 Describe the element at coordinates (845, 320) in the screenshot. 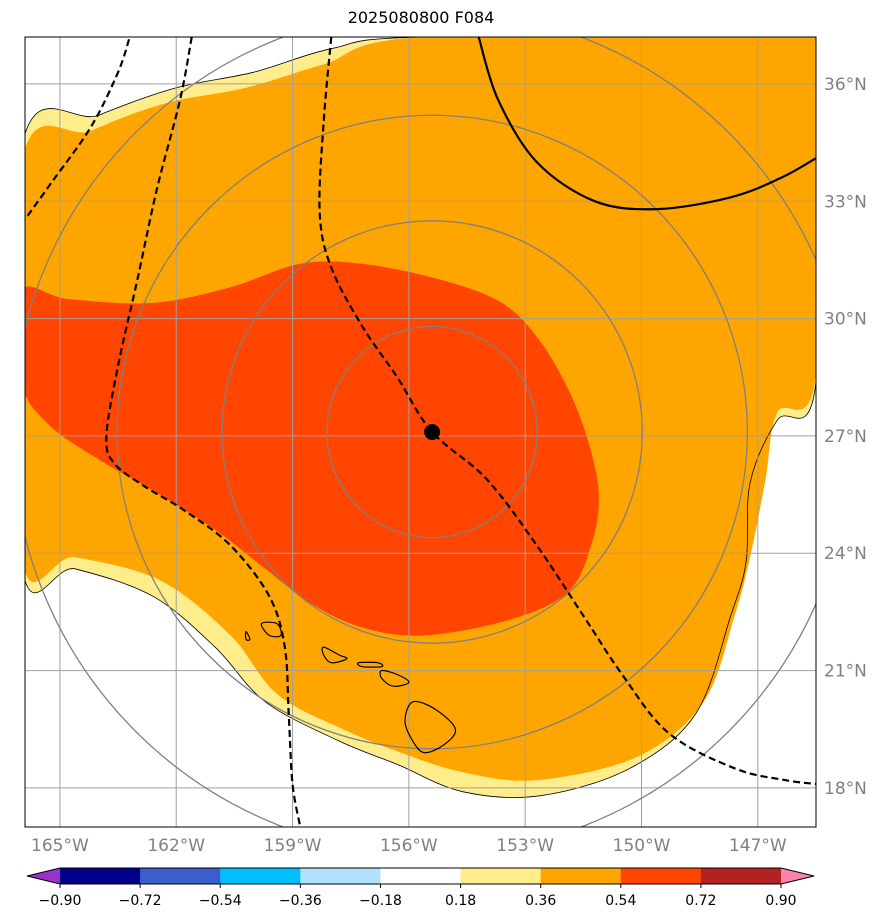

I see `lat-tick-label: 30°N` at that location.